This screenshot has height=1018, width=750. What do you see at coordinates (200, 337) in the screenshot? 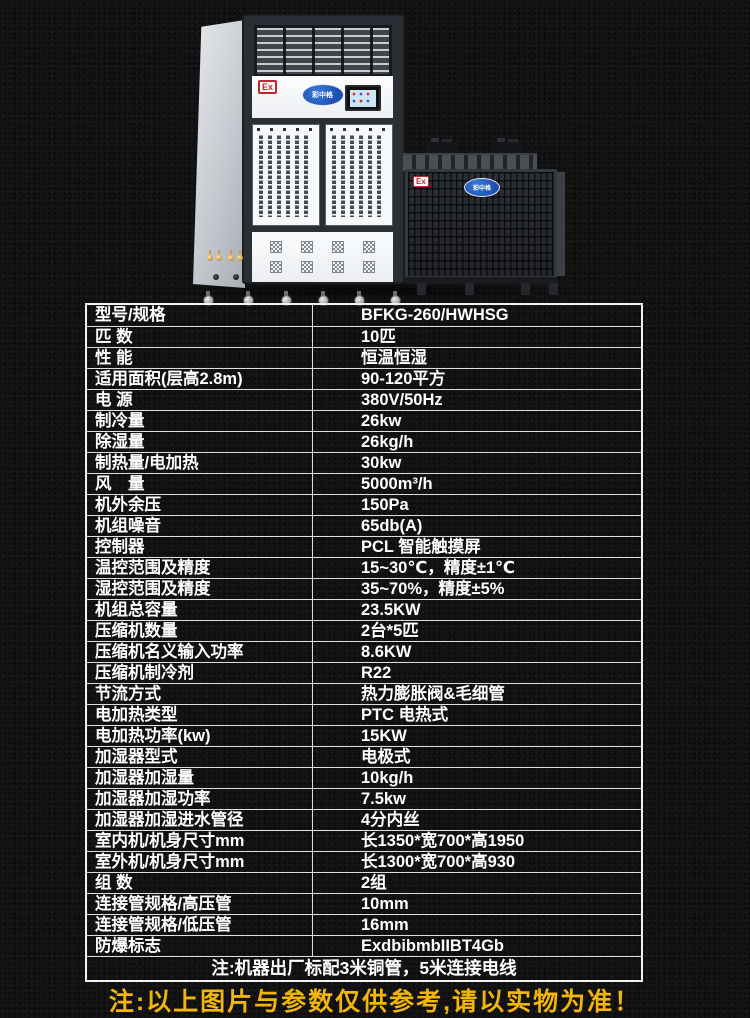
I see `spec-label: 匹 数` at bounding box center [200, 337].